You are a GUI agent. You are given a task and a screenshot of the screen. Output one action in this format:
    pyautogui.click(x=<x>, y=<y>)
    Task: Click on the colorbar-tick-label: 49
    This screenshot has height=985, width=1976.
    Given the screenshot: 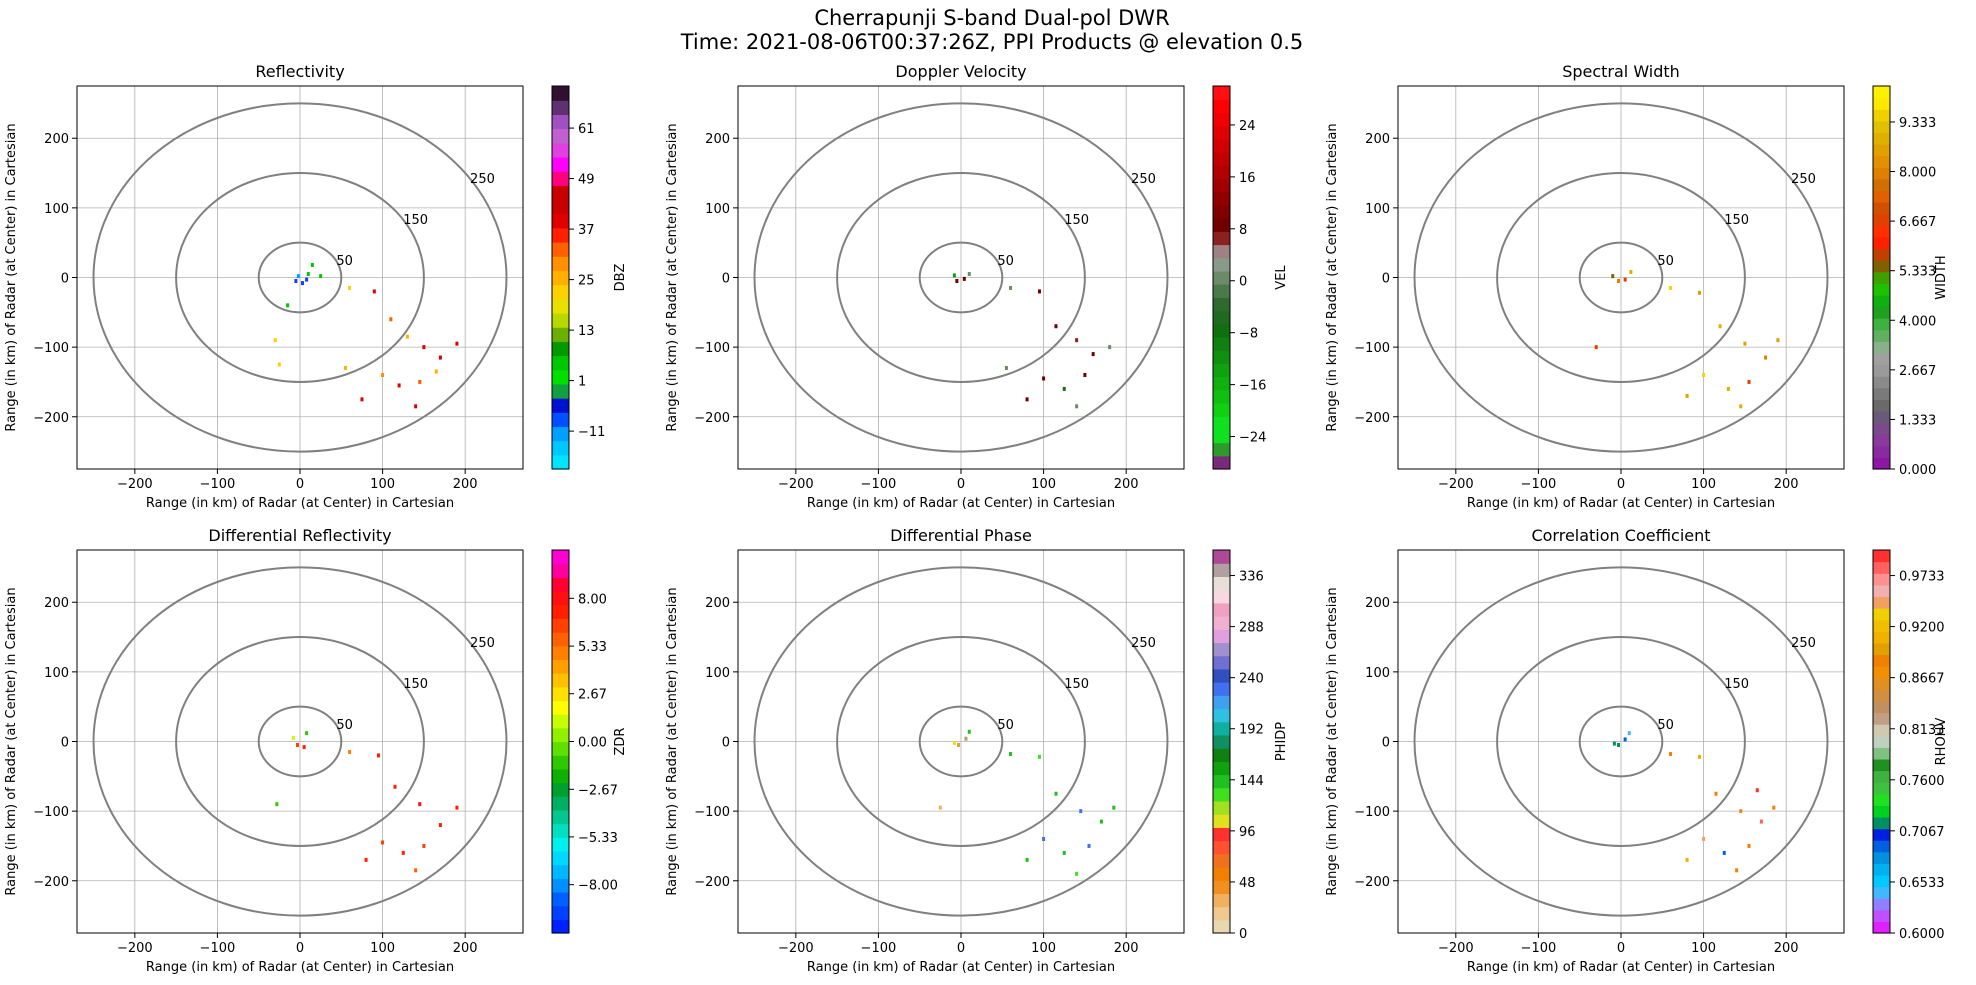 What is the action you would take?
    pyautogui.click(x=586, y=180)
    